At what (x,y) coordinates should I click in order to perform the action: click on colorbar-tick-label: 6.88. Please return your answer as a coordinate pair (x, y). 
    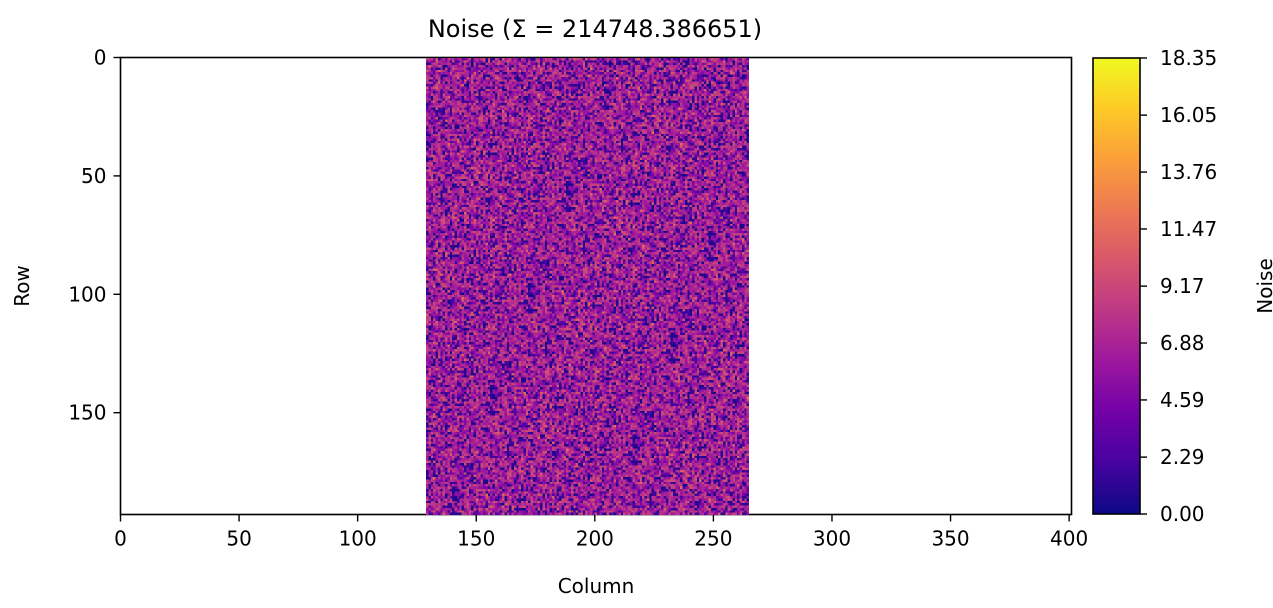
    Looking at the image, I should click on (1182, 343).